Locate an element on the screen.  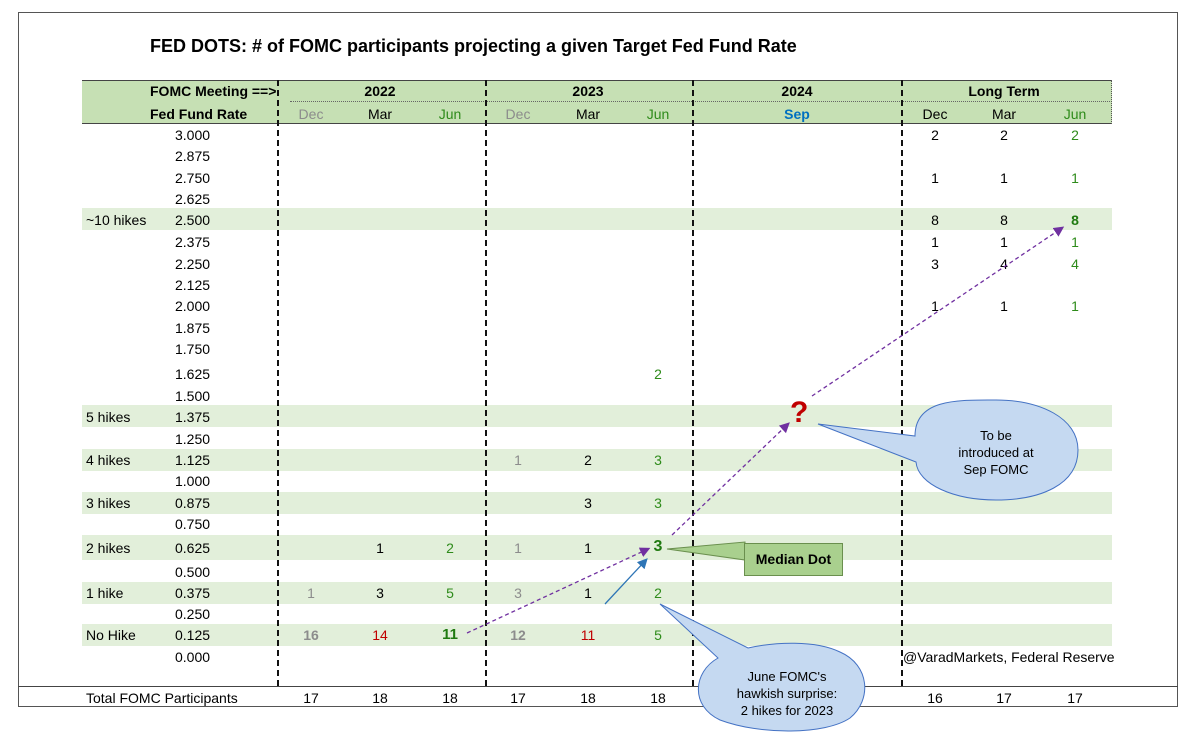
median-dot-label: Median Dot is located at coordinates (793, 559).